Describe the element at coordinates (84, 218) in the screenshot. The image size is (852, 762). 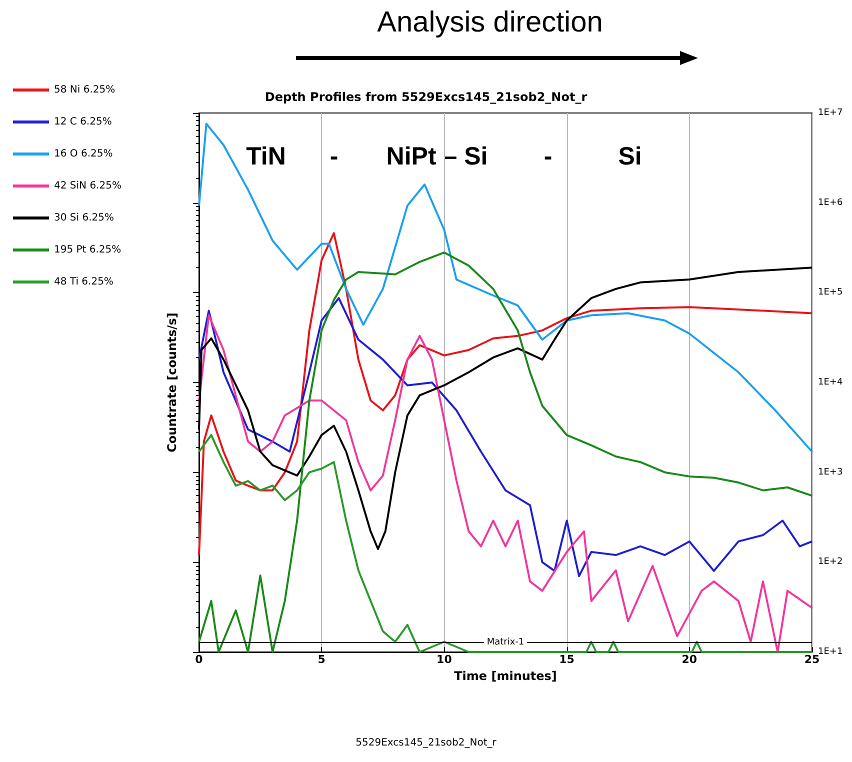
I see `legend-label: 30 Si 6.25%` at that location.